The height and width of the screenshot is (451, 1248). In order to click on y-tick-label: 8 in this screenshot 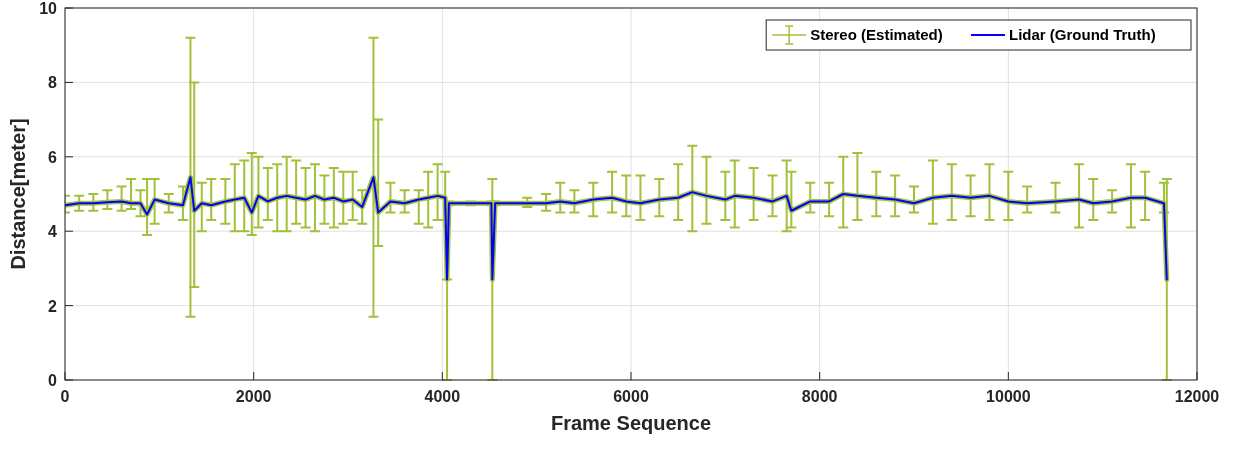, I will do `click(53, 83)`.